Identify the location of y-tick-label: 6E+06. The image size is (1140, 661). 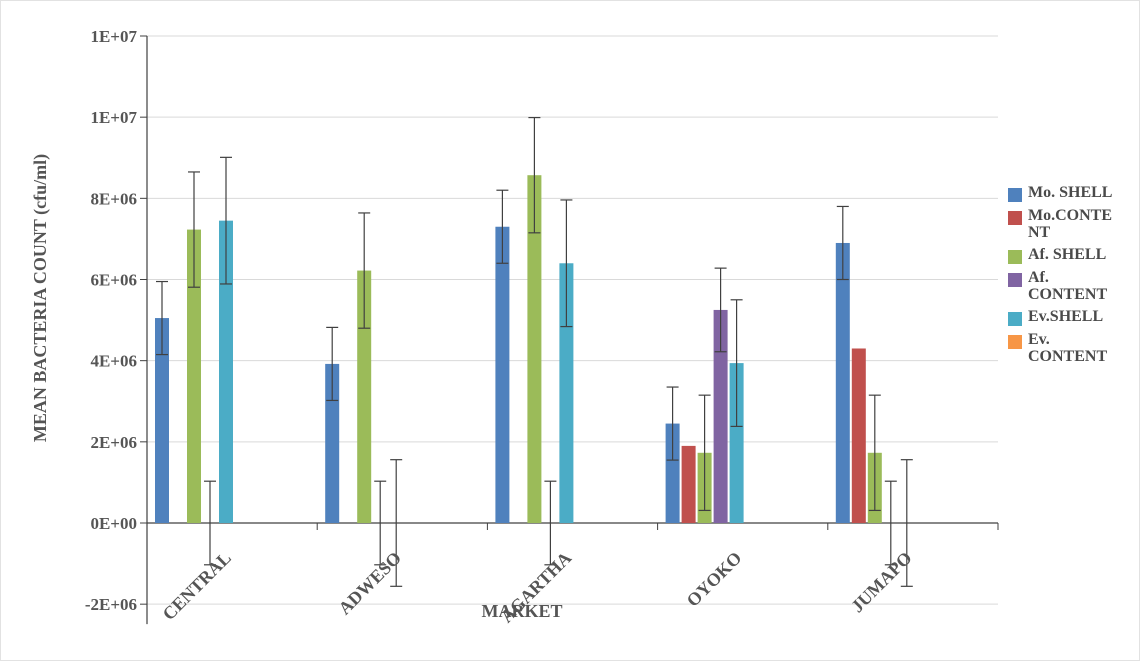
(113, 280).